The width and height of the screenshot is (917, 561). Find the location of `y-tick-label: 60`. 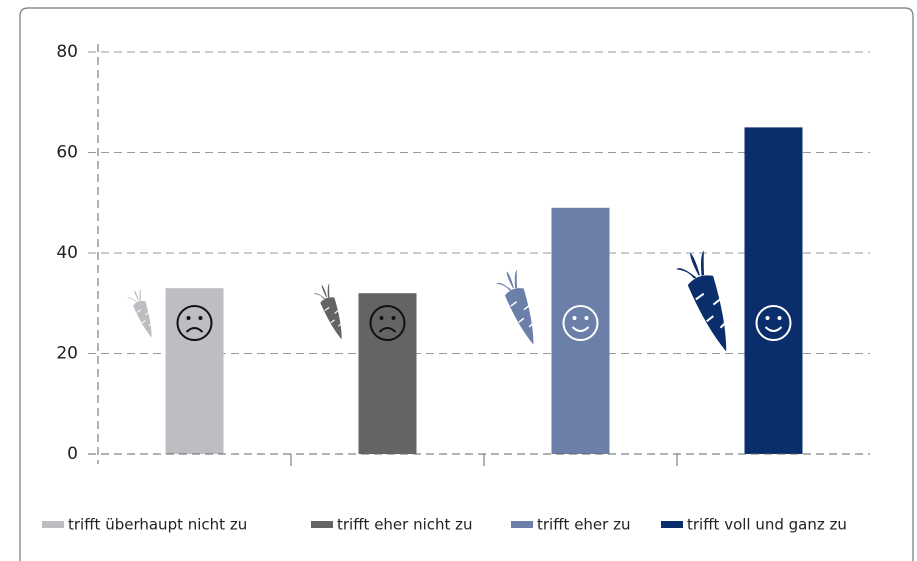

y-tick-label: 60 is located at coordinates (67, 153).